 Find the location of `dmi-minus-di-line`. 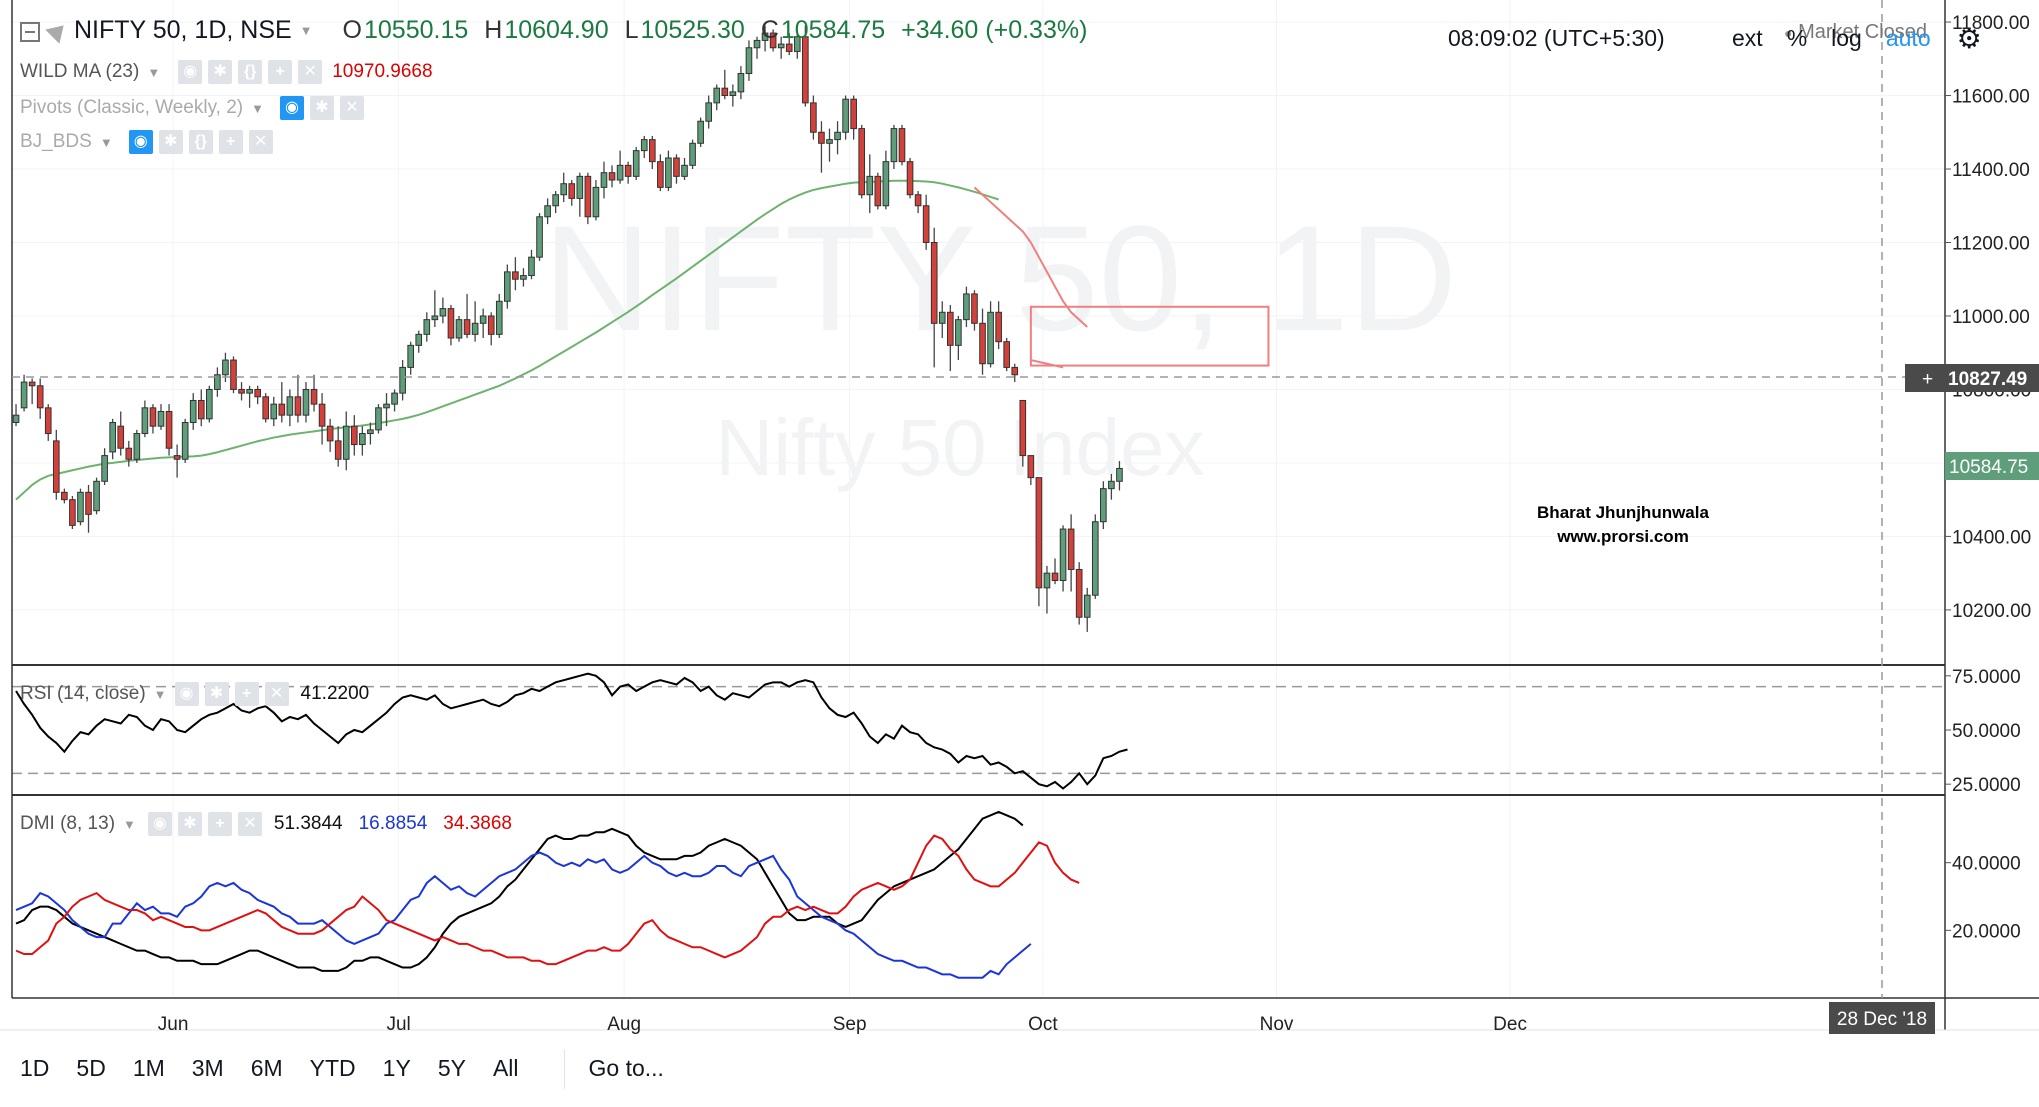

dmi-minus-di-line is located at coordinates (547, 900).